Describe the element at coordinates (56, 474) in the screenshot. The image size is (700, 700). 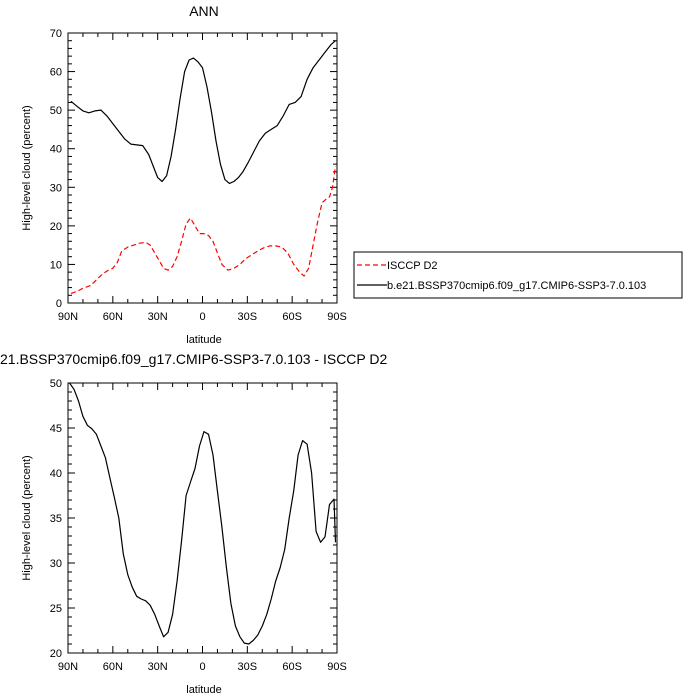
I see `bottom-ytick-label: 40` at that location.